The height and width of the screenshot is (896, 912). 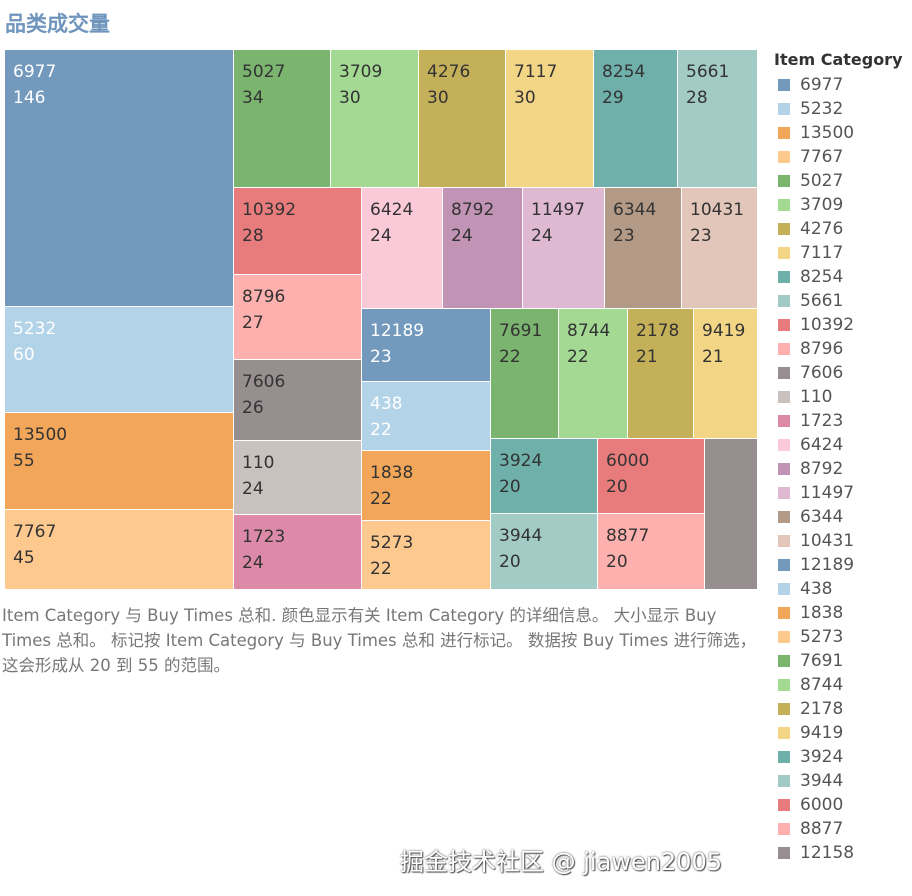 I want to click on treemap-tile: 5273 22, so click(x=426, y=555).